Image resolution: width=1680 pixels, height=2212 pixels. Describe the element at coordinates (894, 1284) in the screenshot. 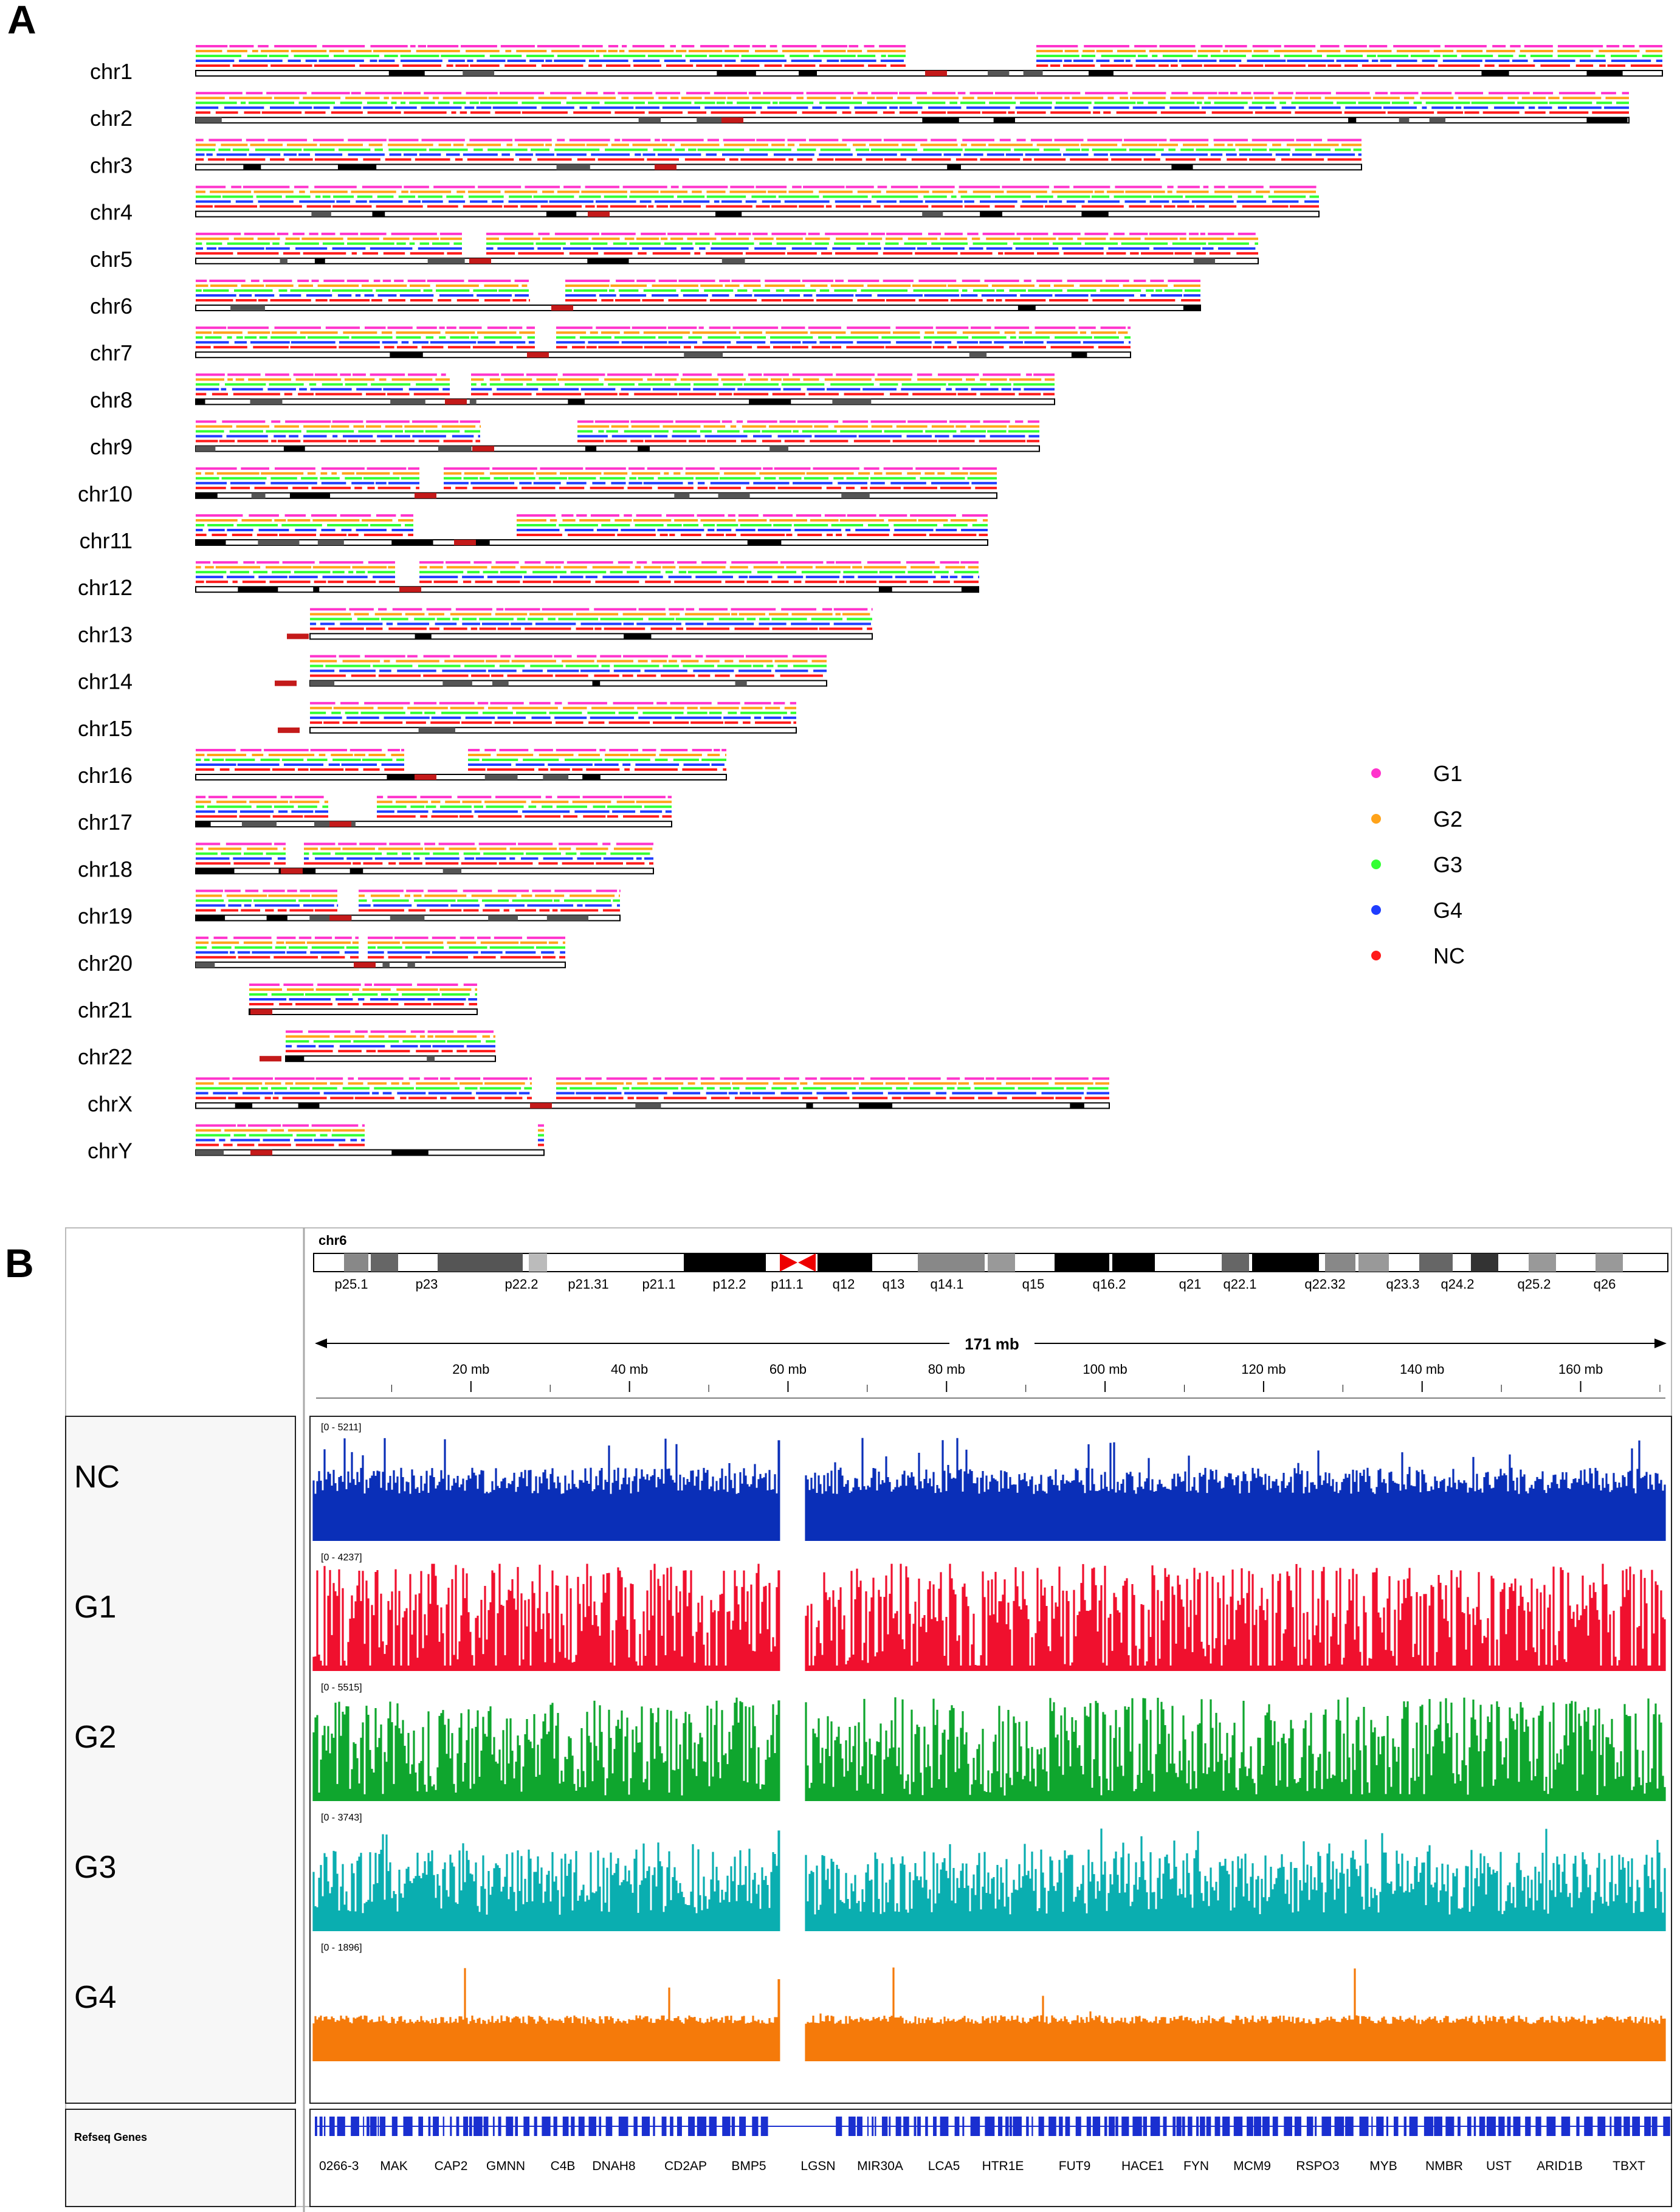

I see `band-label: q13` at that location.